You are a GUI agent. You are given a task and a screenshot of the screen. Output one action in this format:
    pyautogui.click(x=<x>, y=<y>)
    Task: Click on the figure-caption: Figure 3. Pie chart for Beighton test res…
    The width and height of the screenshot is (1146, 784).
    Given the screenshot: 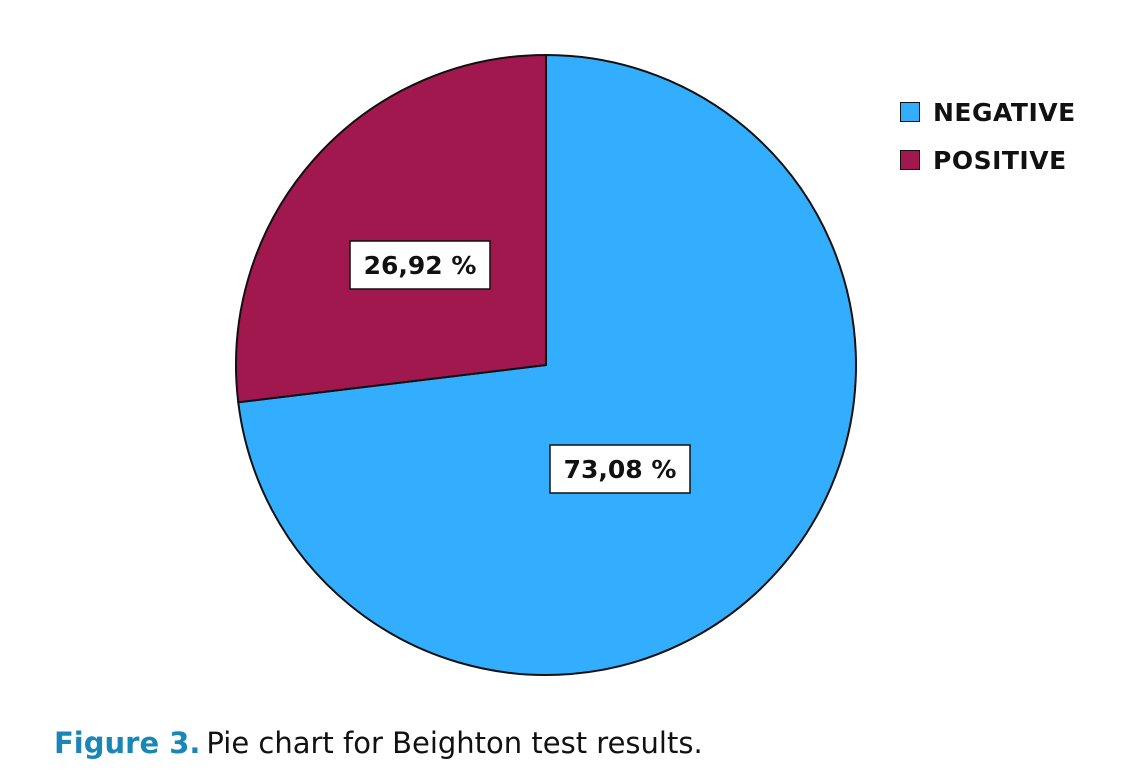 What is the action you would take?
    pyautogui.click(x=378, y=743)
    